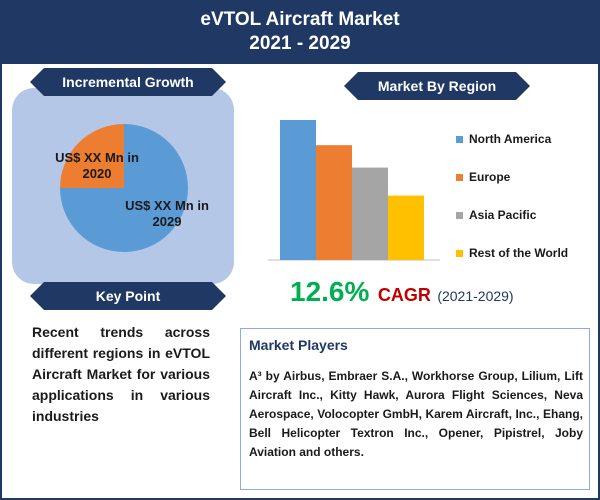 The height and width of the screenshot is (500, 600). I want to click on market-by-region-ribbon: Market By Region, so click(437, 86).